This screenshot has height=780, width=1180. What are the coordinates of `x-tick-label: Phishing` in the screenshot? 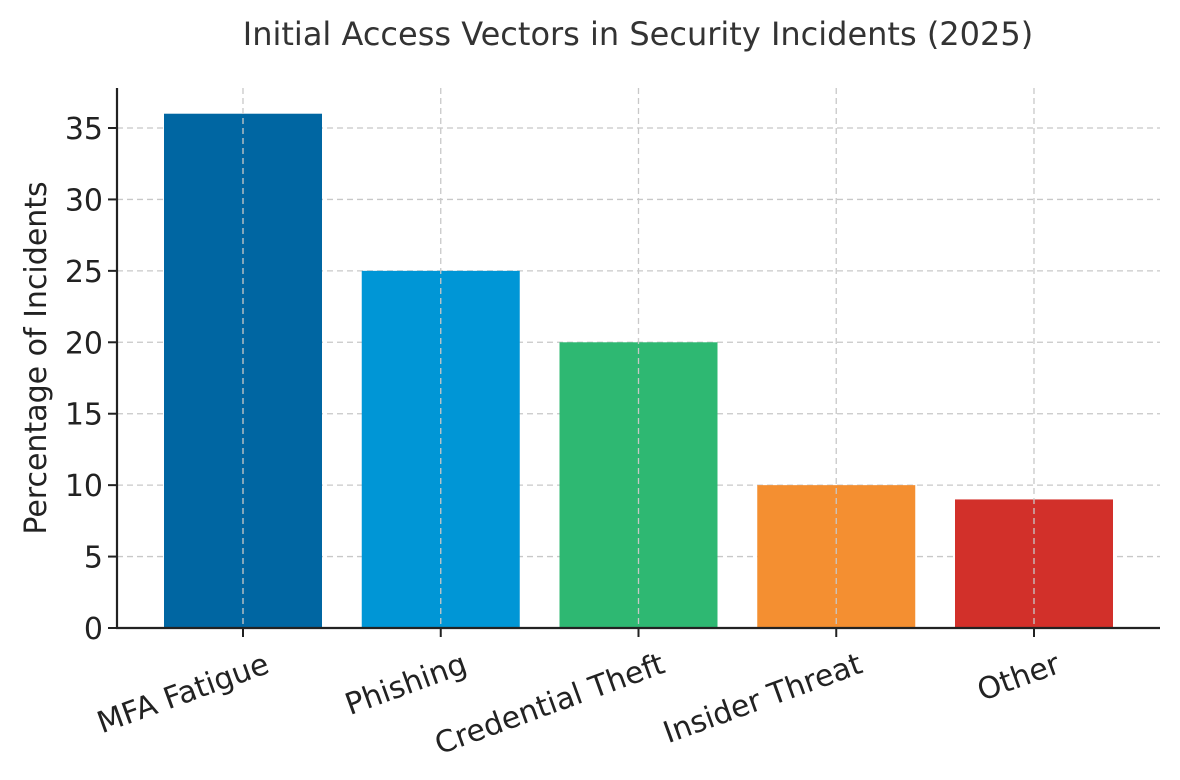 It's located at (406, 685).